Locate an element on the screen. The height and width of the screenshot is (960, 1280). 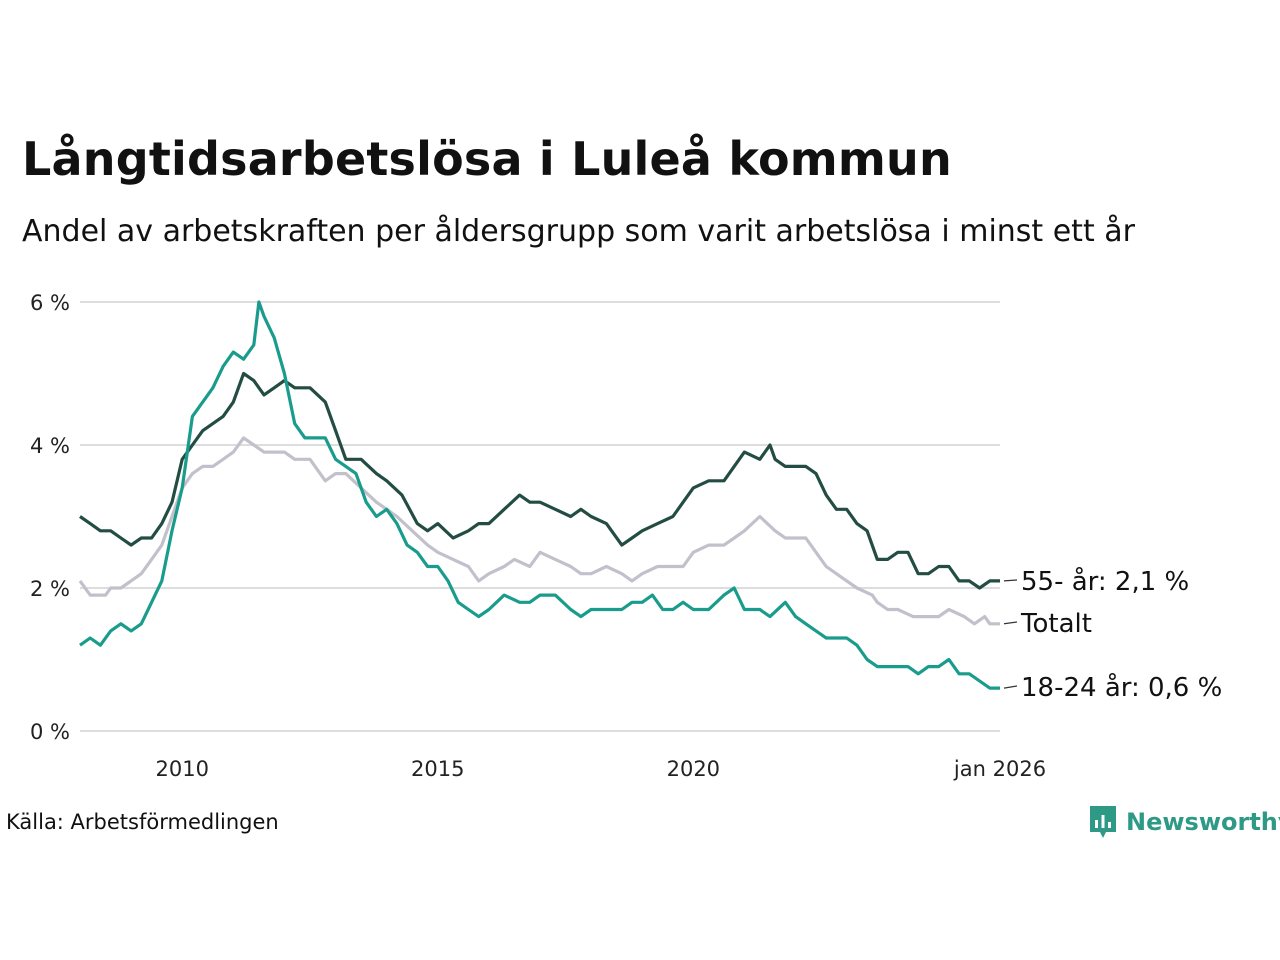
end-label-youth: 18-24 år: 0,6 % is located at coordinates (1121, 687).